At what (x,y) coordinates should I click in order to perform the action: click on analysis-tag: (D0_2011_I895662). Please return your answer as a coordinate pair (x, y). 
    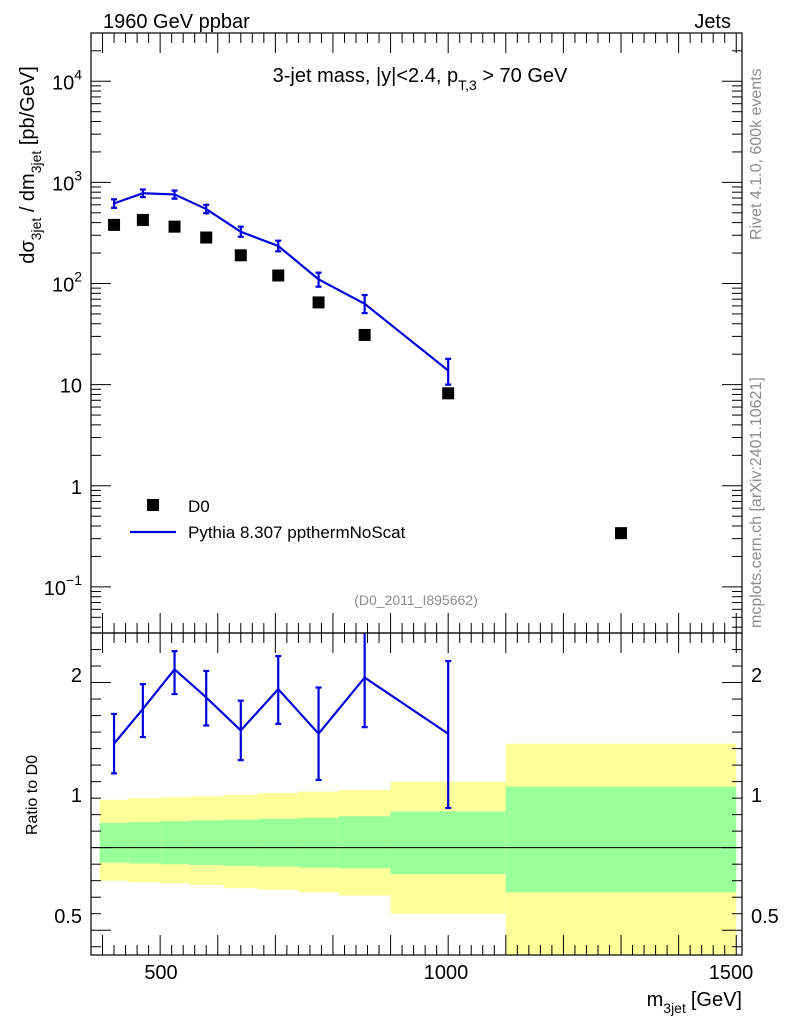
    Looking at the image, I should click on (416, 600).